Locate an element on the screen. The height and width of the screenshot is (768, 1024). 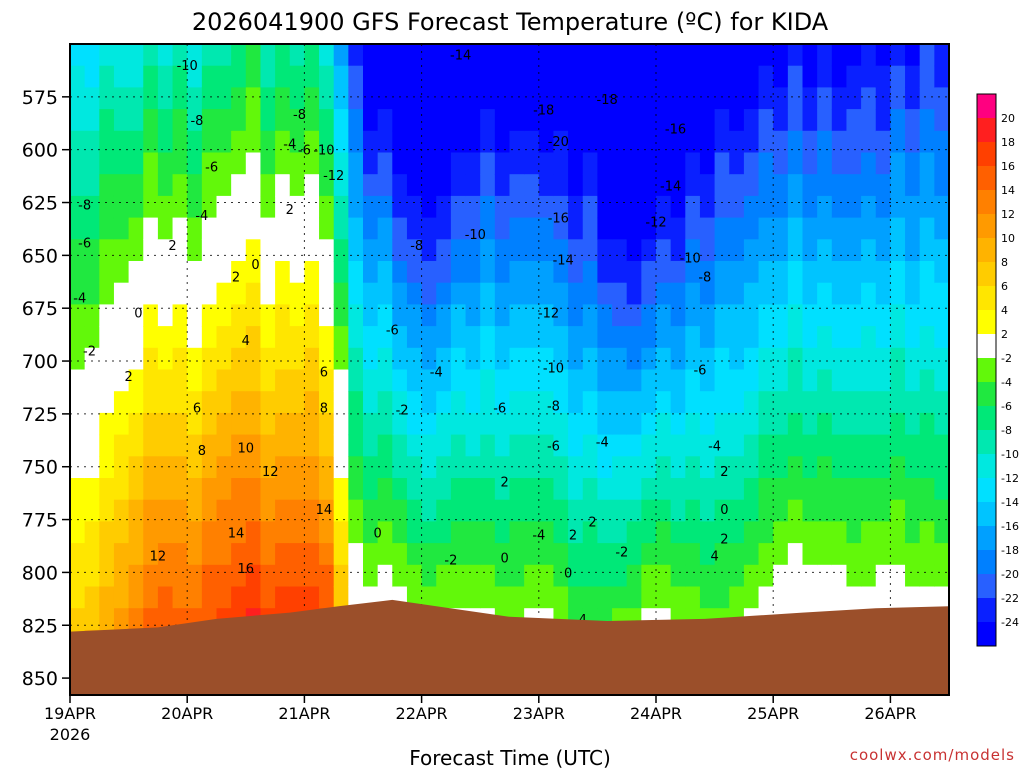
colorbar-label: -22 is located at coordinates (1010, 598).